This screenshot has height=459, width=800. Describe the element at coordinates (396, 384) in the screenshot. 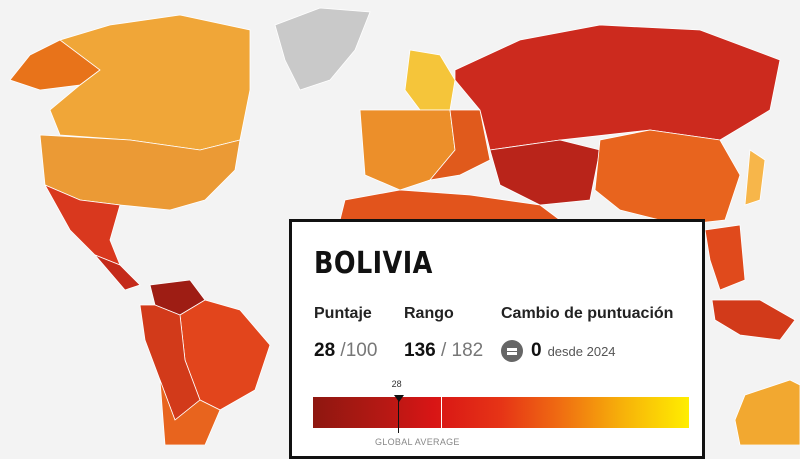

I see `marker-label: 28` at that location.